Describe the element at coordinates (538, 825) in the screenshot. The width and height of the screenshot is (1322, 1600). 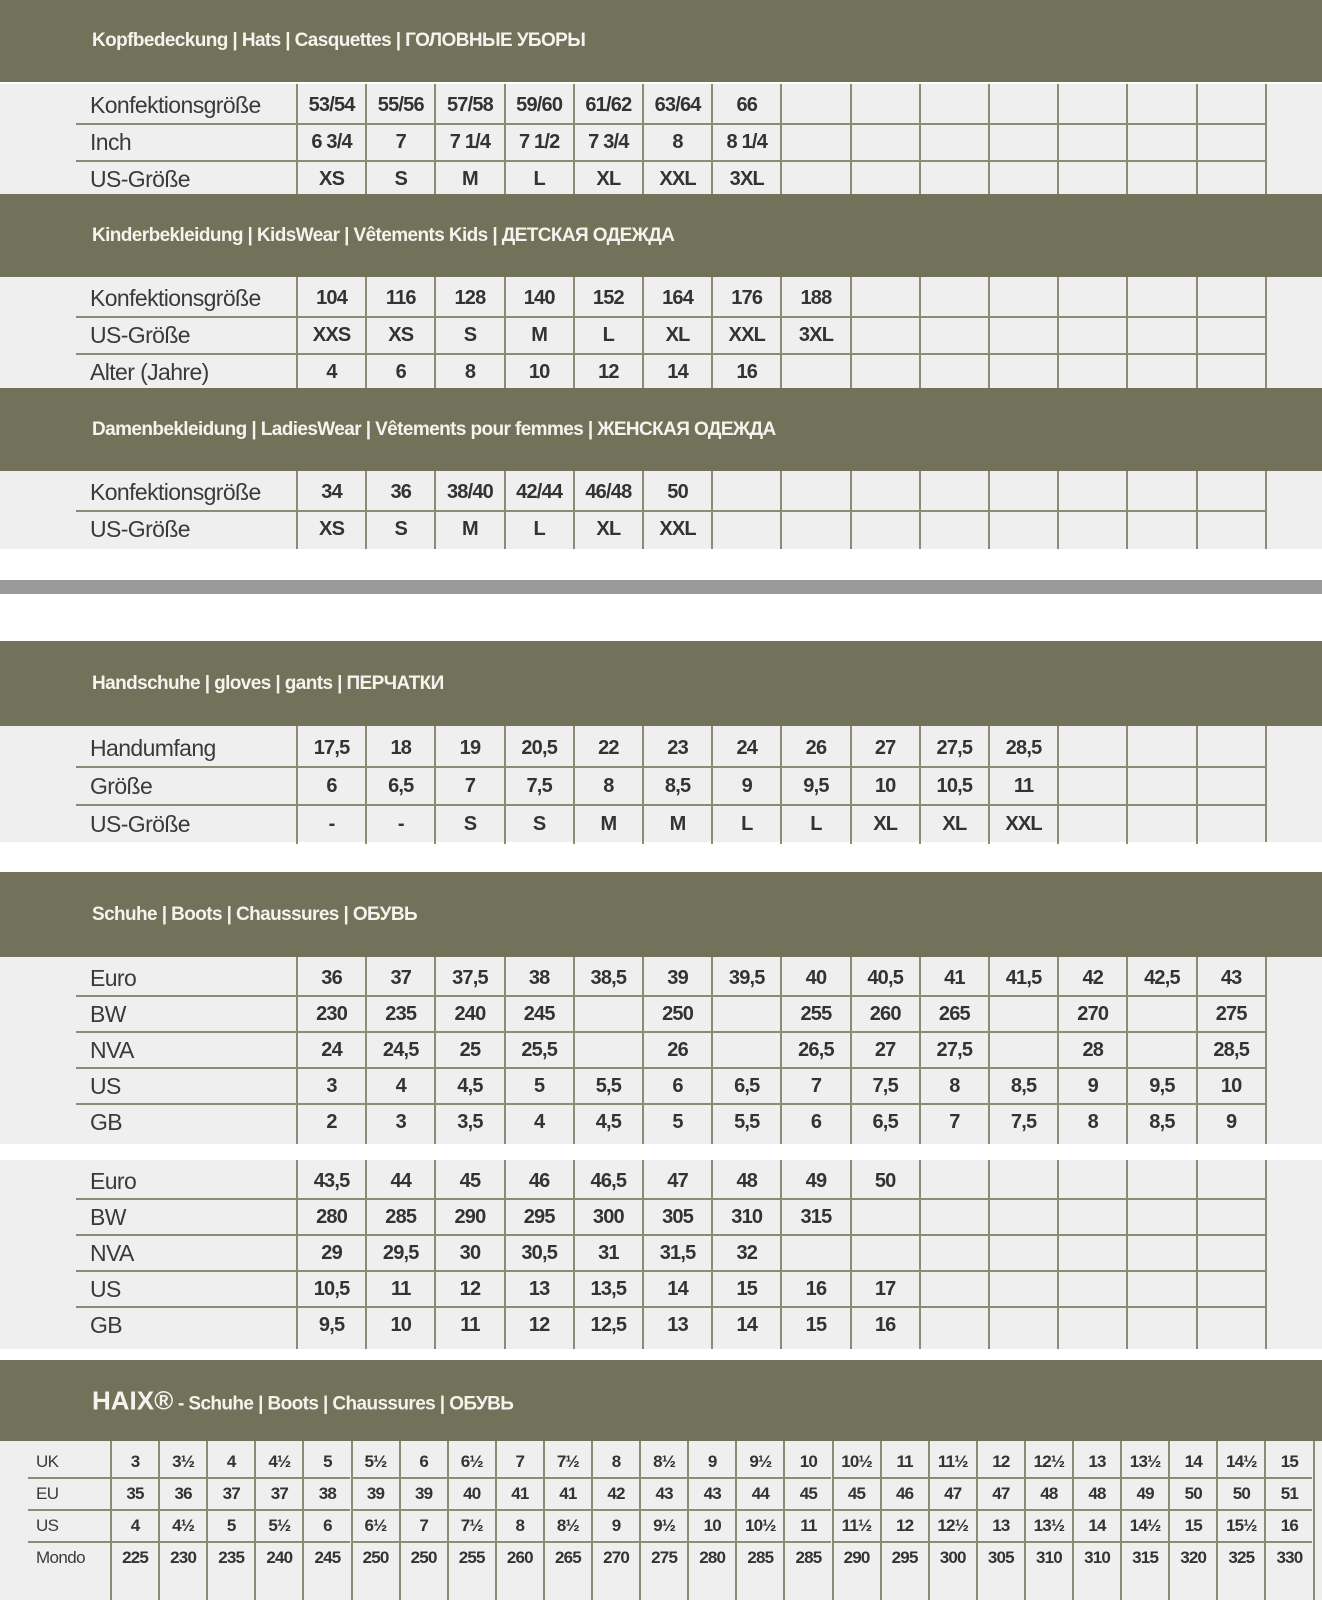
I see `table-cell: S` at that location.